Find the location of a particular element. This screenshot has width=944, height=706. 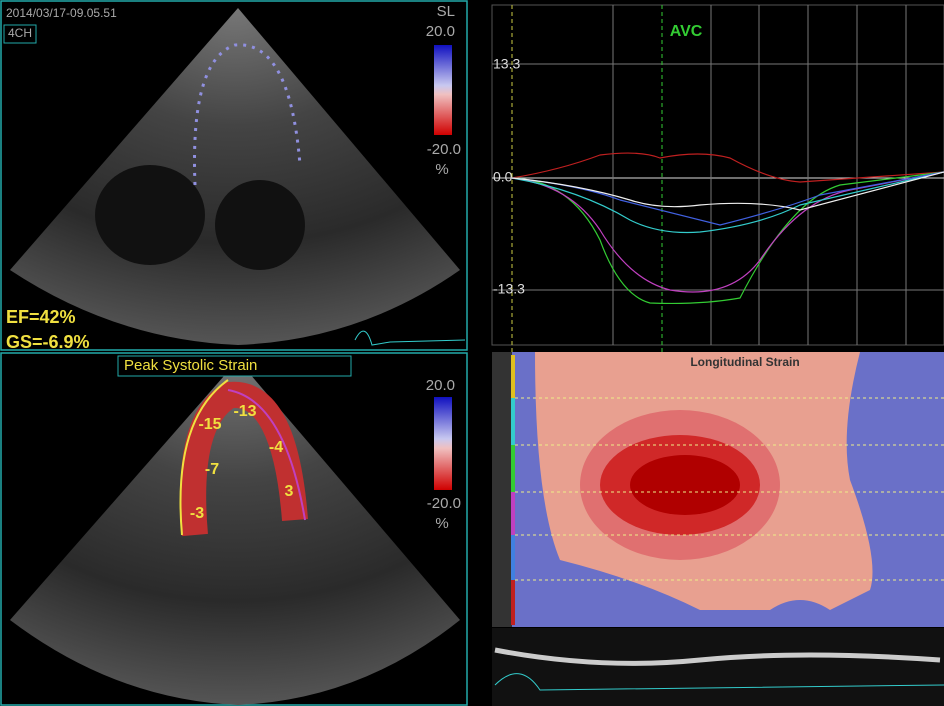

axis-label: 13.3 is located at coordinates (506, 64).